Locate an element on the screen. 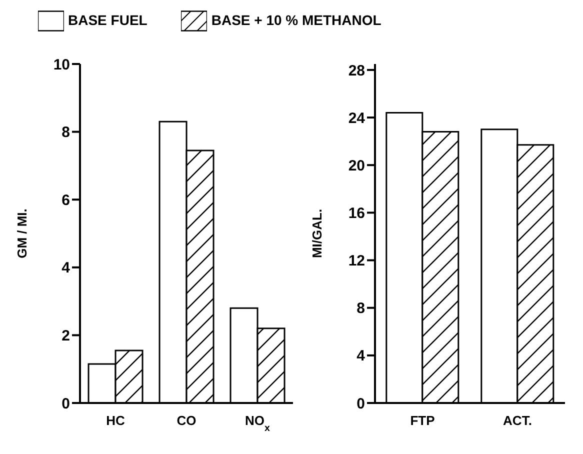  x-tick-label: CO is located at coordinates (186, 420).